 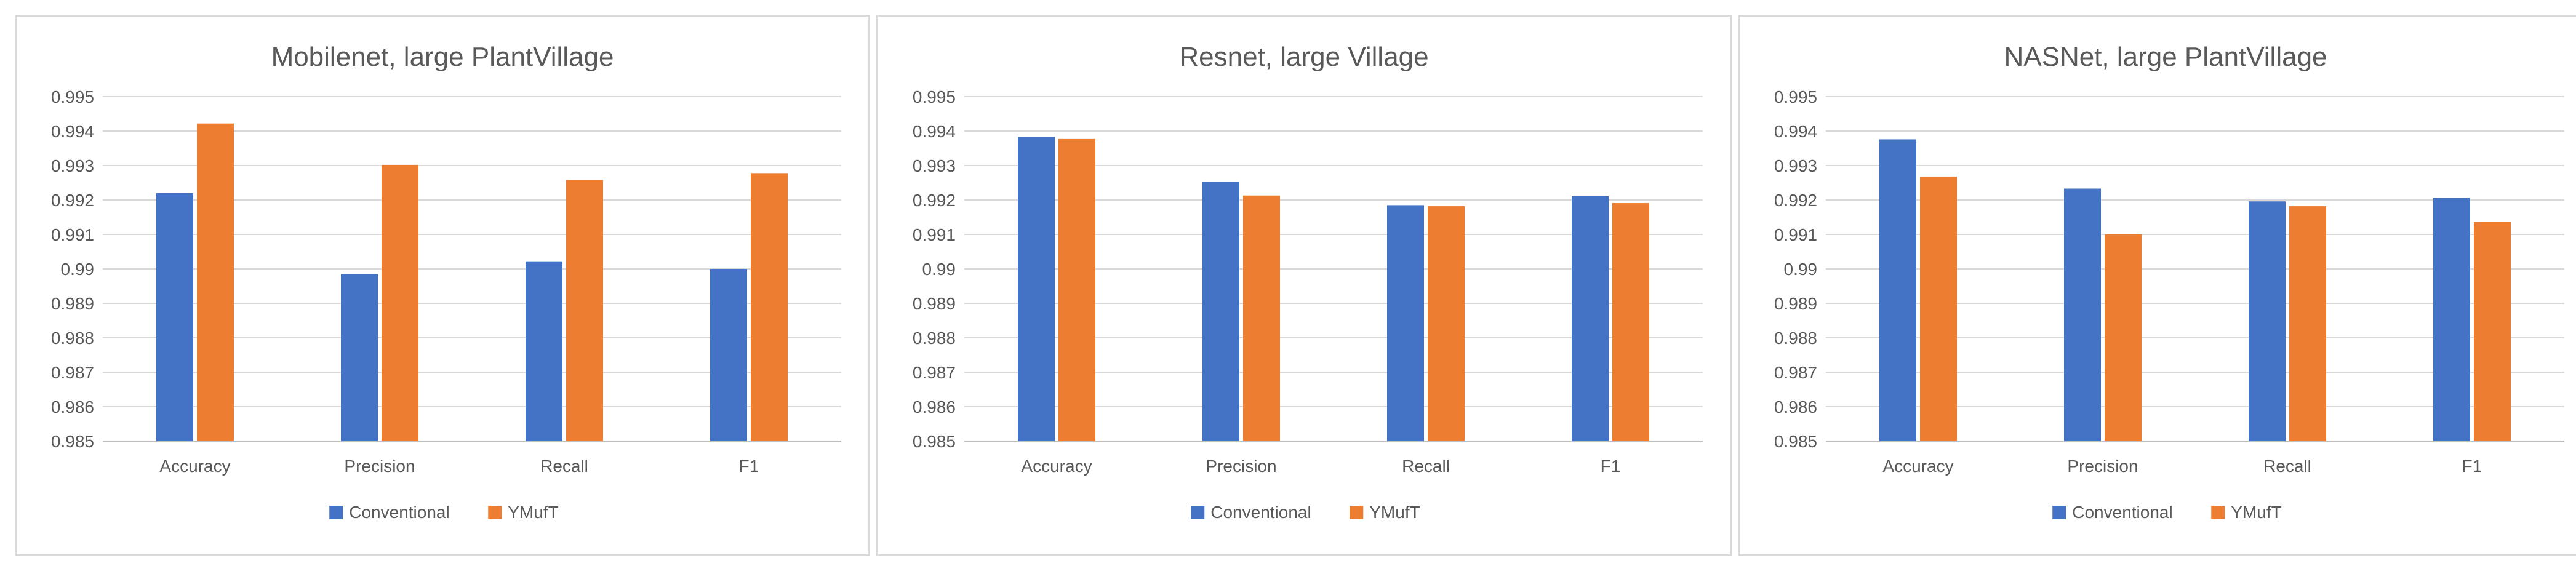 I want to click on chart-title: Resnet, large Village, so click(x=1303, y=57).